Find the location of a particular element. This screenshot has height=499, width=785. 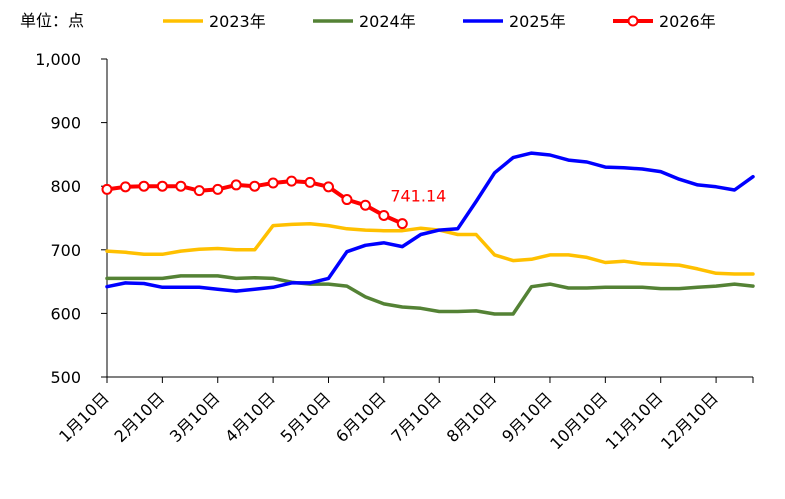

legend: 2023年 2024年 2025年 2026年 is located at coordinates (439, 21).